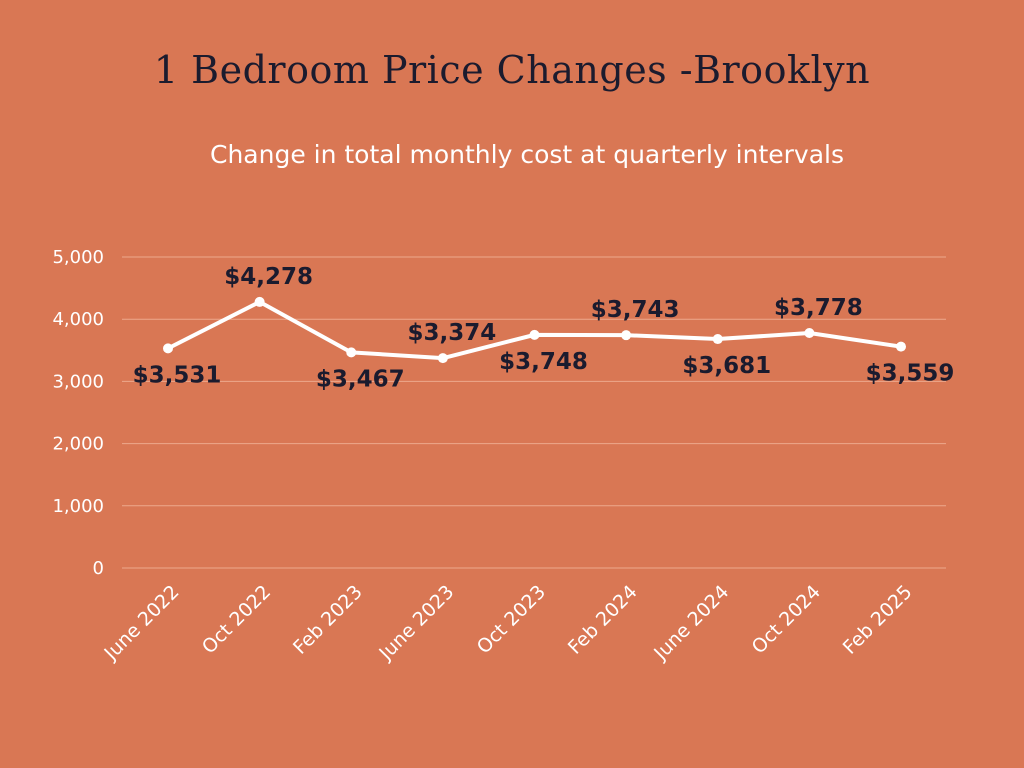 The width and height of the screenshot is (1024, 768). I want to click on x-tick-label: June 2022, so click(142, 623).